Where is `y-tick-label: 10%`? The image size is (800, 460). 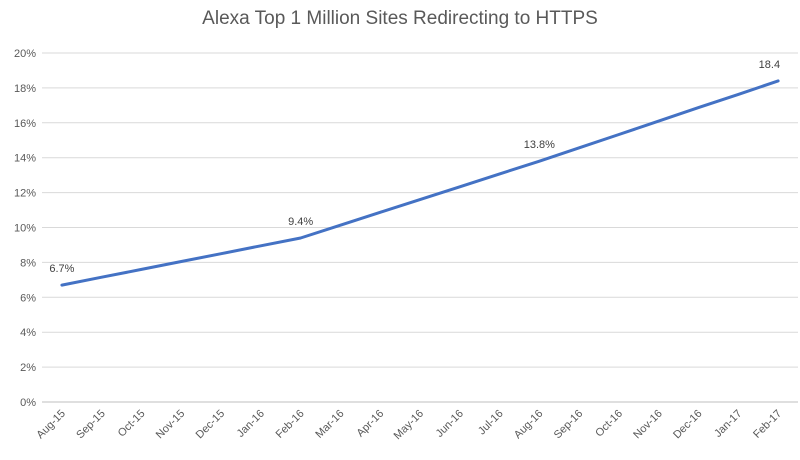
y-tick-label: 10% is located at coordinates (25, 229).